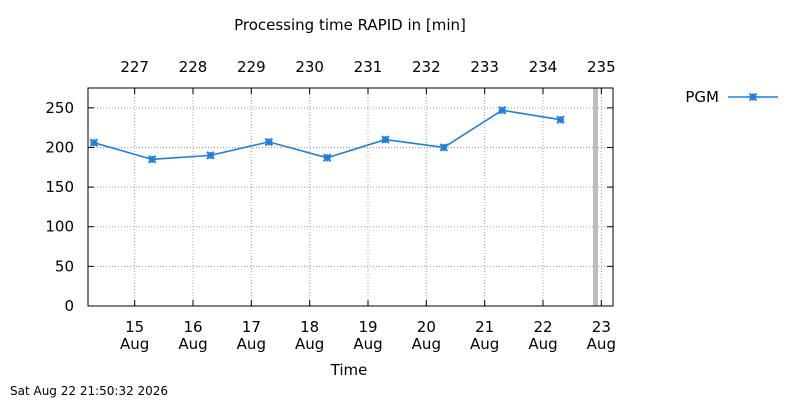 The height and width of the screenshot is (400, 800). I want to click on y-tick-label: 0, so click(69, 306).